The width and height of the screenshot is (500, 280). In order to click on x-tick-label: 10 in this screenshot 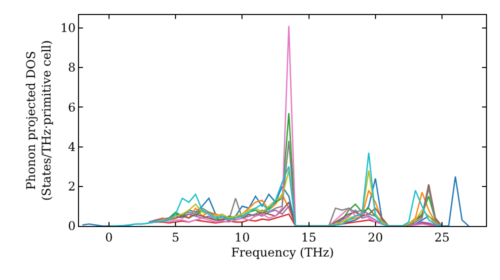, I will do `click(242, 237)`.